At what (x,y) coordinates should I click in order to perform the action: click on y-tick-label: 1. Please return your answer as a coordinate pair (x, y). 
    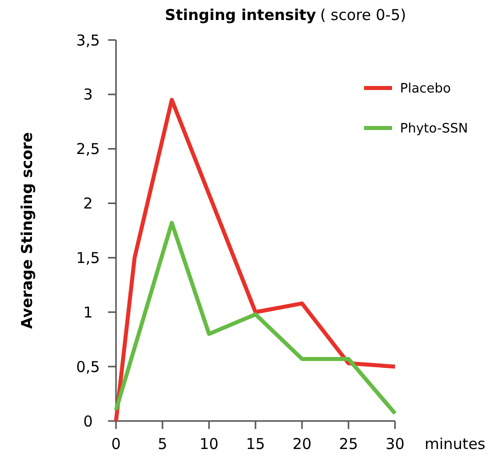
    Looking at the image, I should click on (88, 312).